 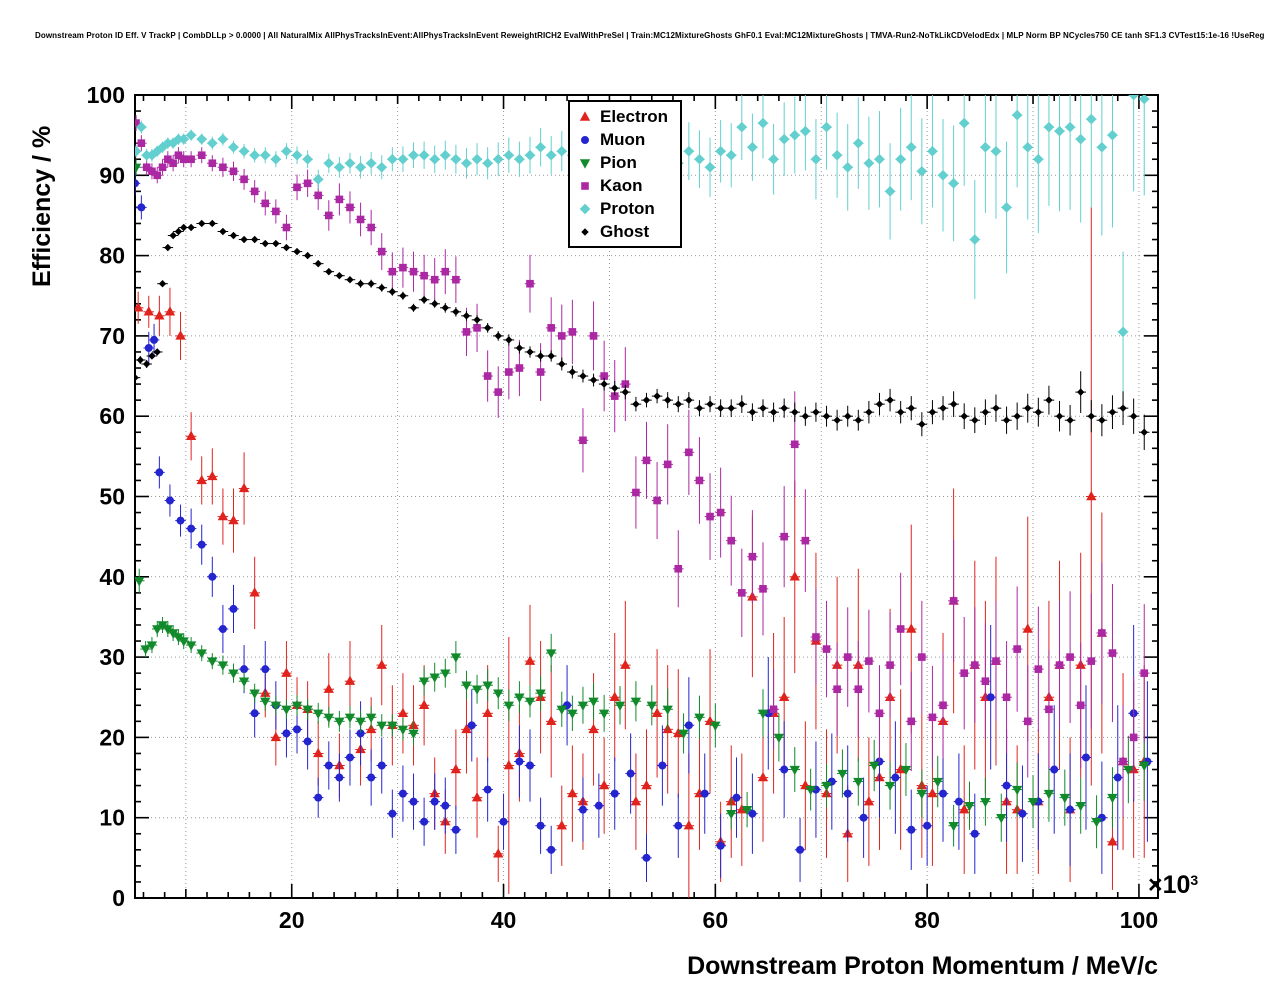 I want to click on legend-label: Proton, so click(x=627, y=208).